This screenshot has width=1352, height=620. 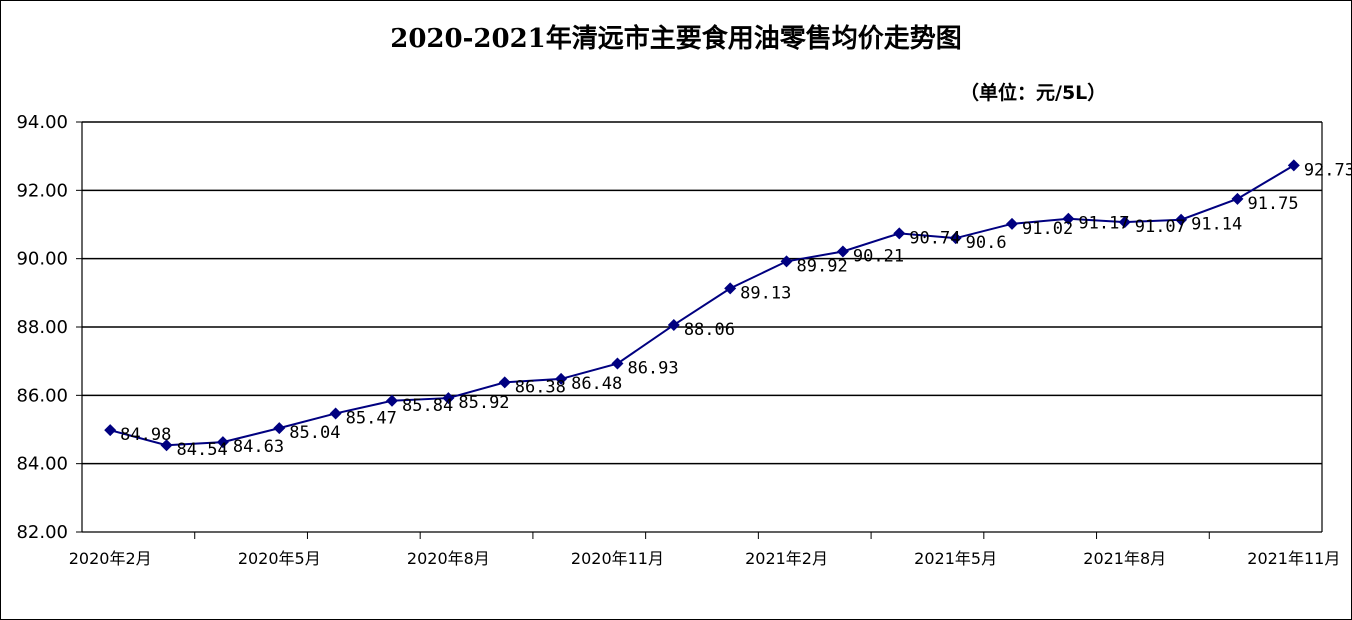 I want to click on data-label: 86.38, so click(x=540, y=387).